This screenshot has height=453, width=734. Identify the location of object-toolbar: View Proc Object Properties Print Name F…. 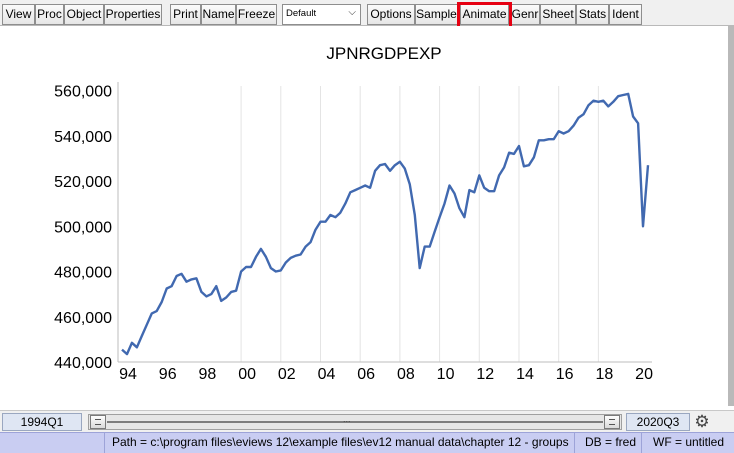
(367, 13).